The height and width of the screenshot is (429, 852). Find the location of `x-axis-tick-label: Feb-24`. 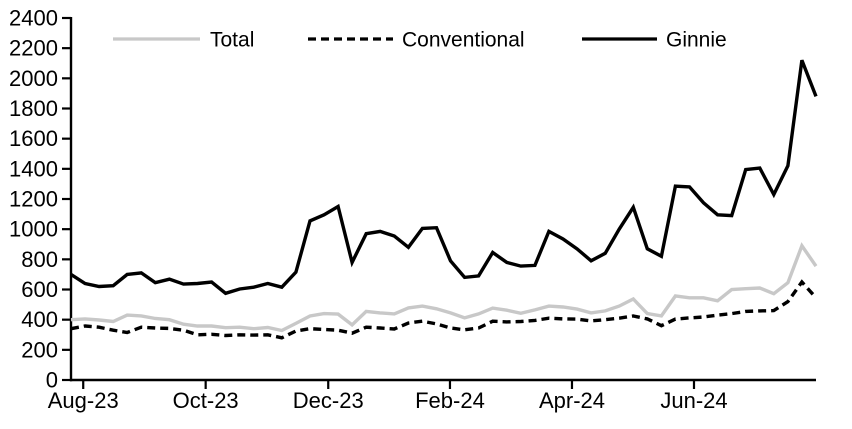

x-axis-tick-label: Feb-24 is located at coordinates (450, 400).